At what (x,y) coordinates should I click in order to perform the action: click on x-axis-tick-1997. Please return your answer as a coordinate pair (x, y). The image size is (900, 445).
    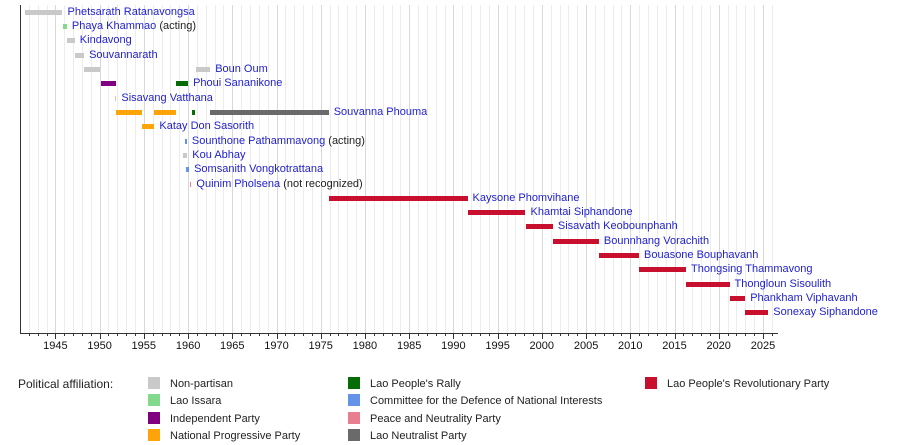
    Looking at the image, I should click on (516, 334).